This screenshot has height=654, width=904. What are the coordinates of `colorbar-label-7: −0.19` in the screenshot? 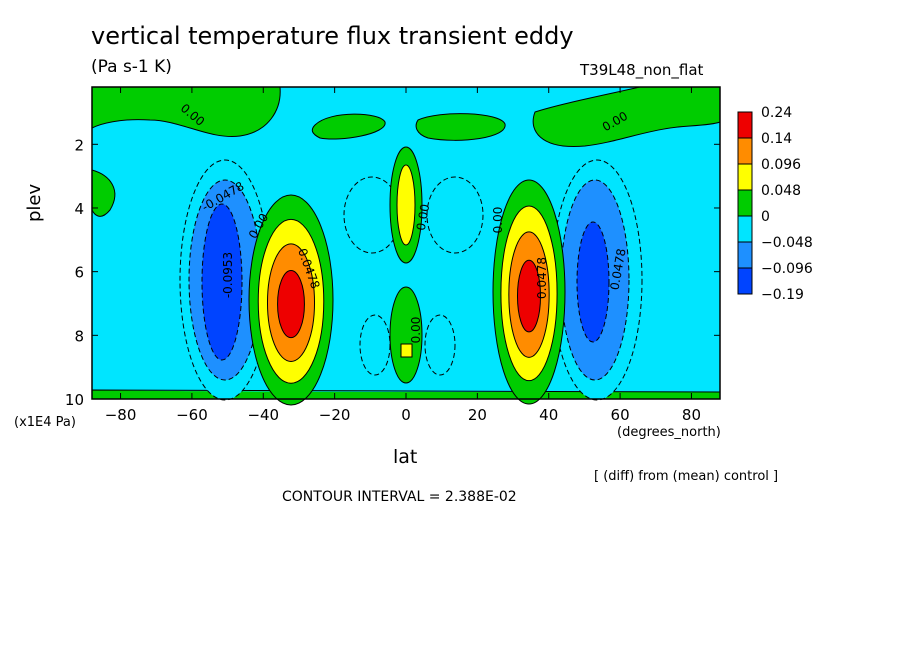 It's located at (782, 295).